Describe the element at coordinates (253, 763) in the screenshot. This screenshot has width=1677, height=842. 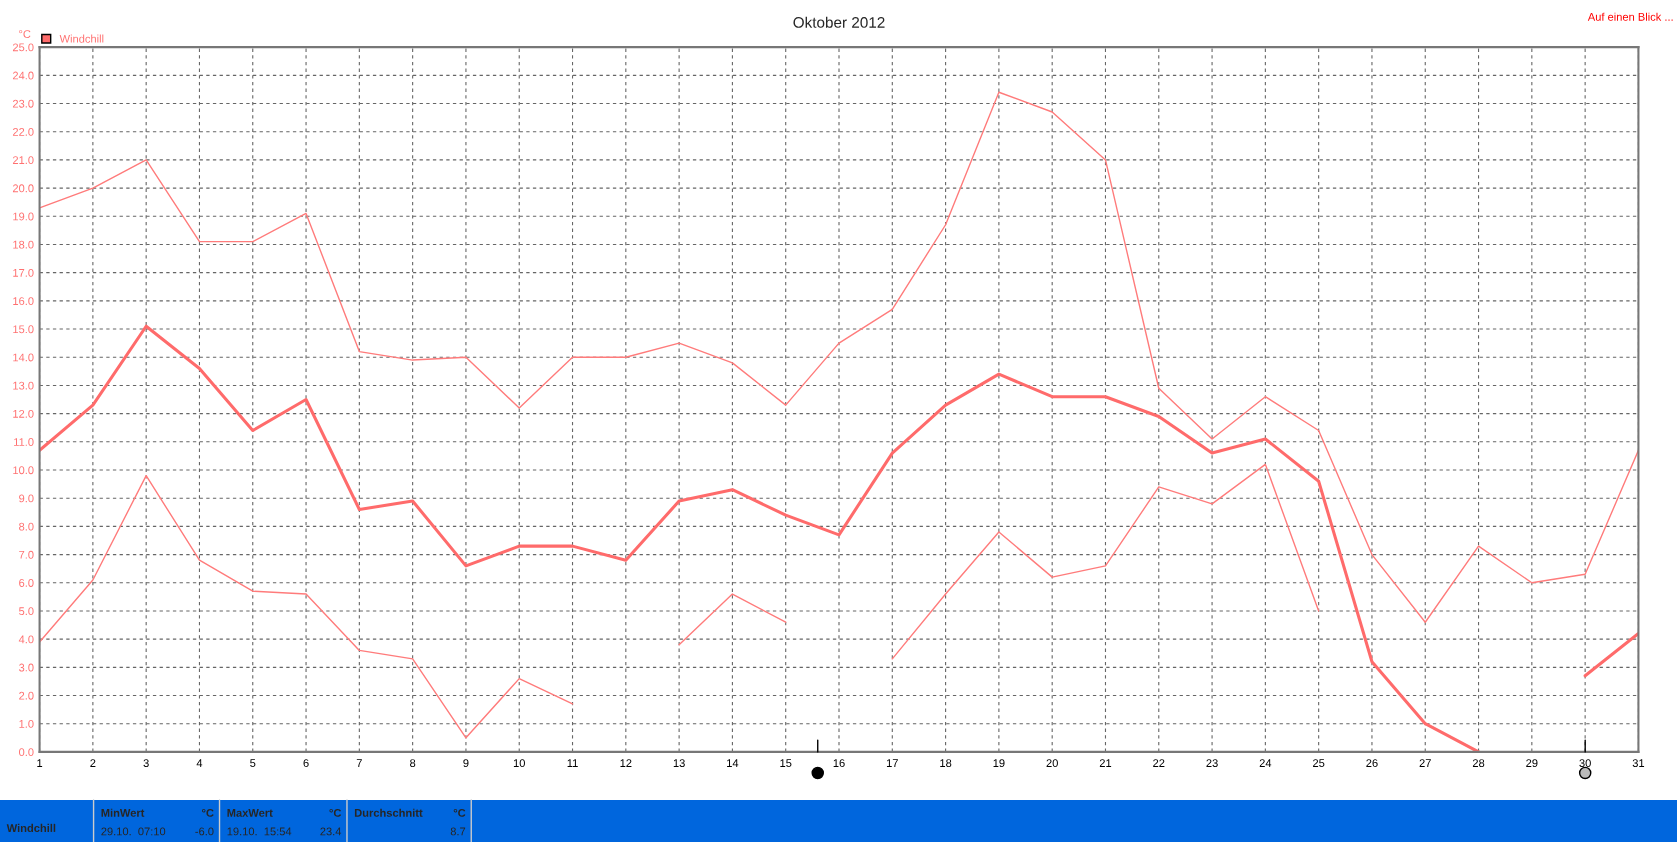
I see `x-tick-label: 5` at that location.